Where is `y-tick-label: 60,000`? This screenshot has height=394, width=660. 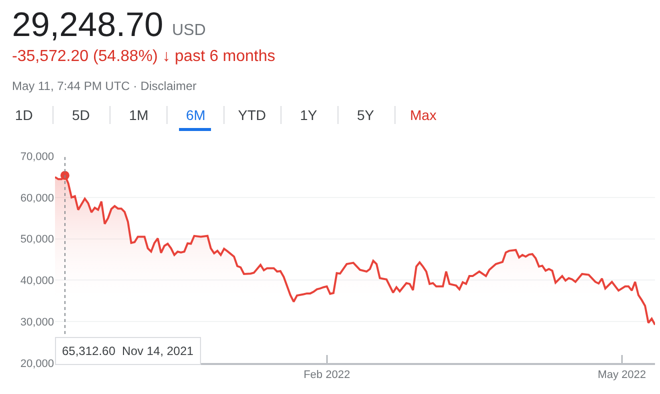
y-tick-label: 60,000 is located at coordinates (37, 198).